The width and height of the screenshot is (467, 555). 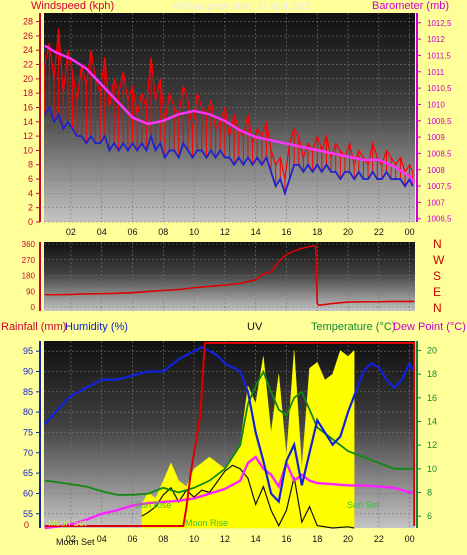 I want to click on baro-tick-1008,5: 1008,5, so click(x=439, y=153).